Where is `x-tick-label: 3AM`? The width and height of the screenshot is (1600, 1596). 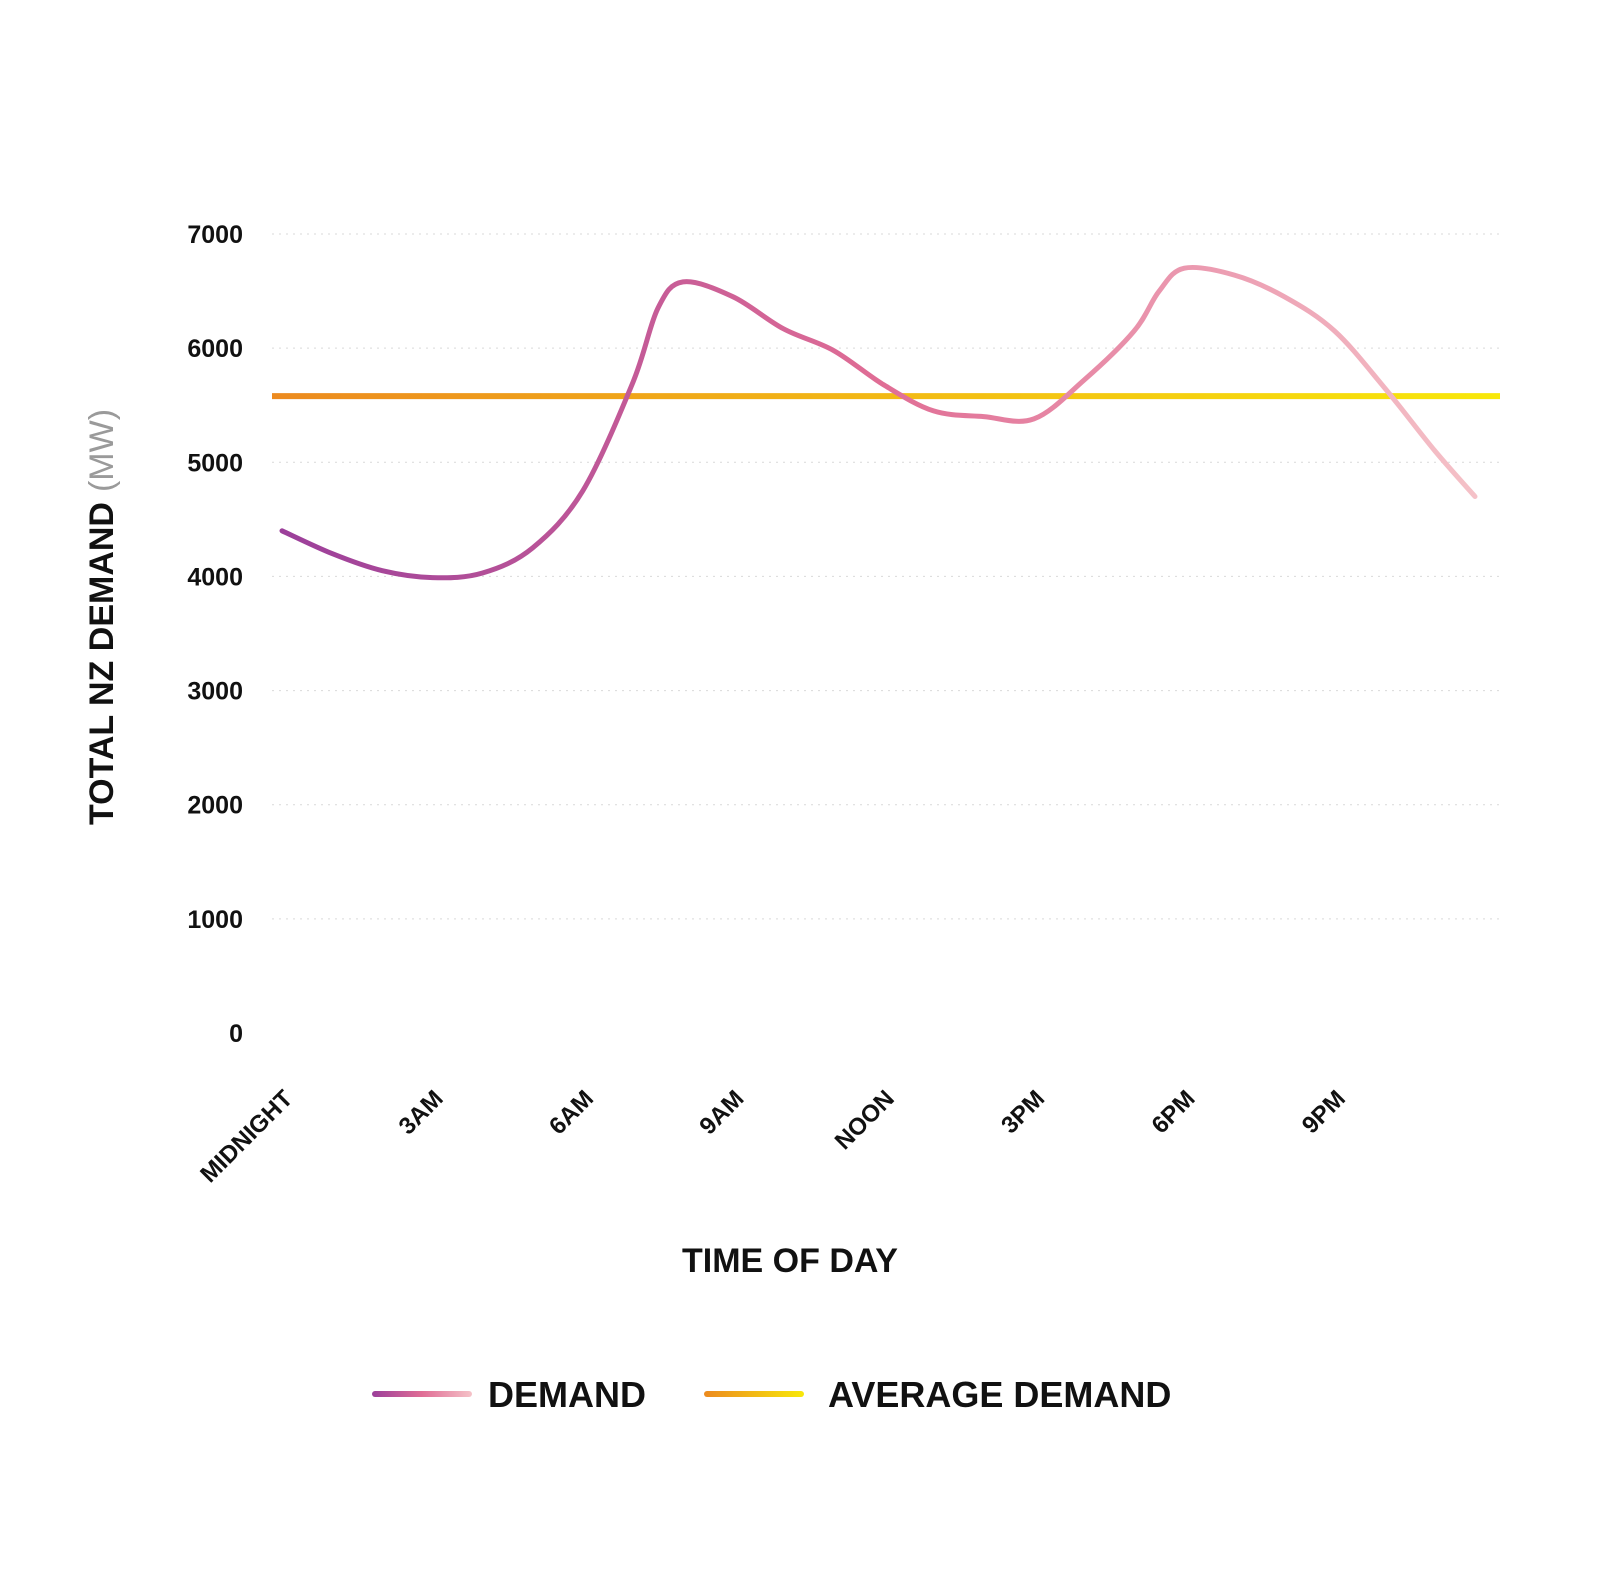 x-tick-label: 3AM is located at coordinates (421, 1112).